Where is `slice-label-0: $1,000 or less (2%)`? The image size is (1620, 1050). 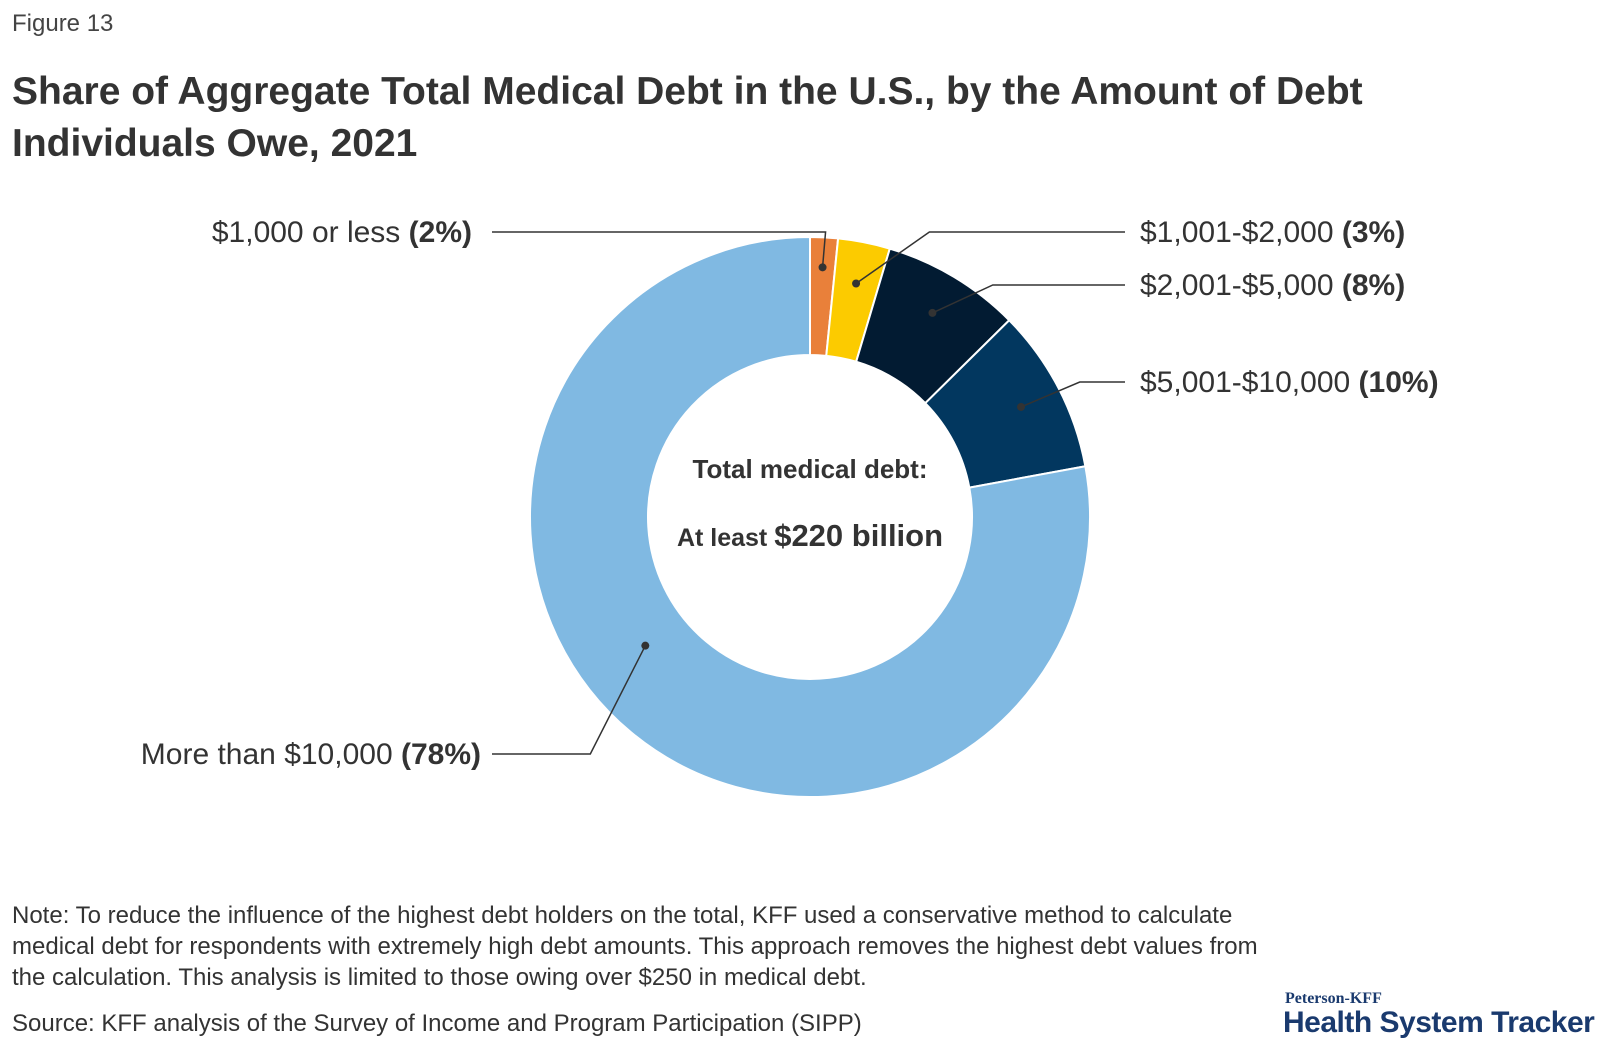
slice-label-0: $1,000 or less (2%) is located at coordinates (342, 232).